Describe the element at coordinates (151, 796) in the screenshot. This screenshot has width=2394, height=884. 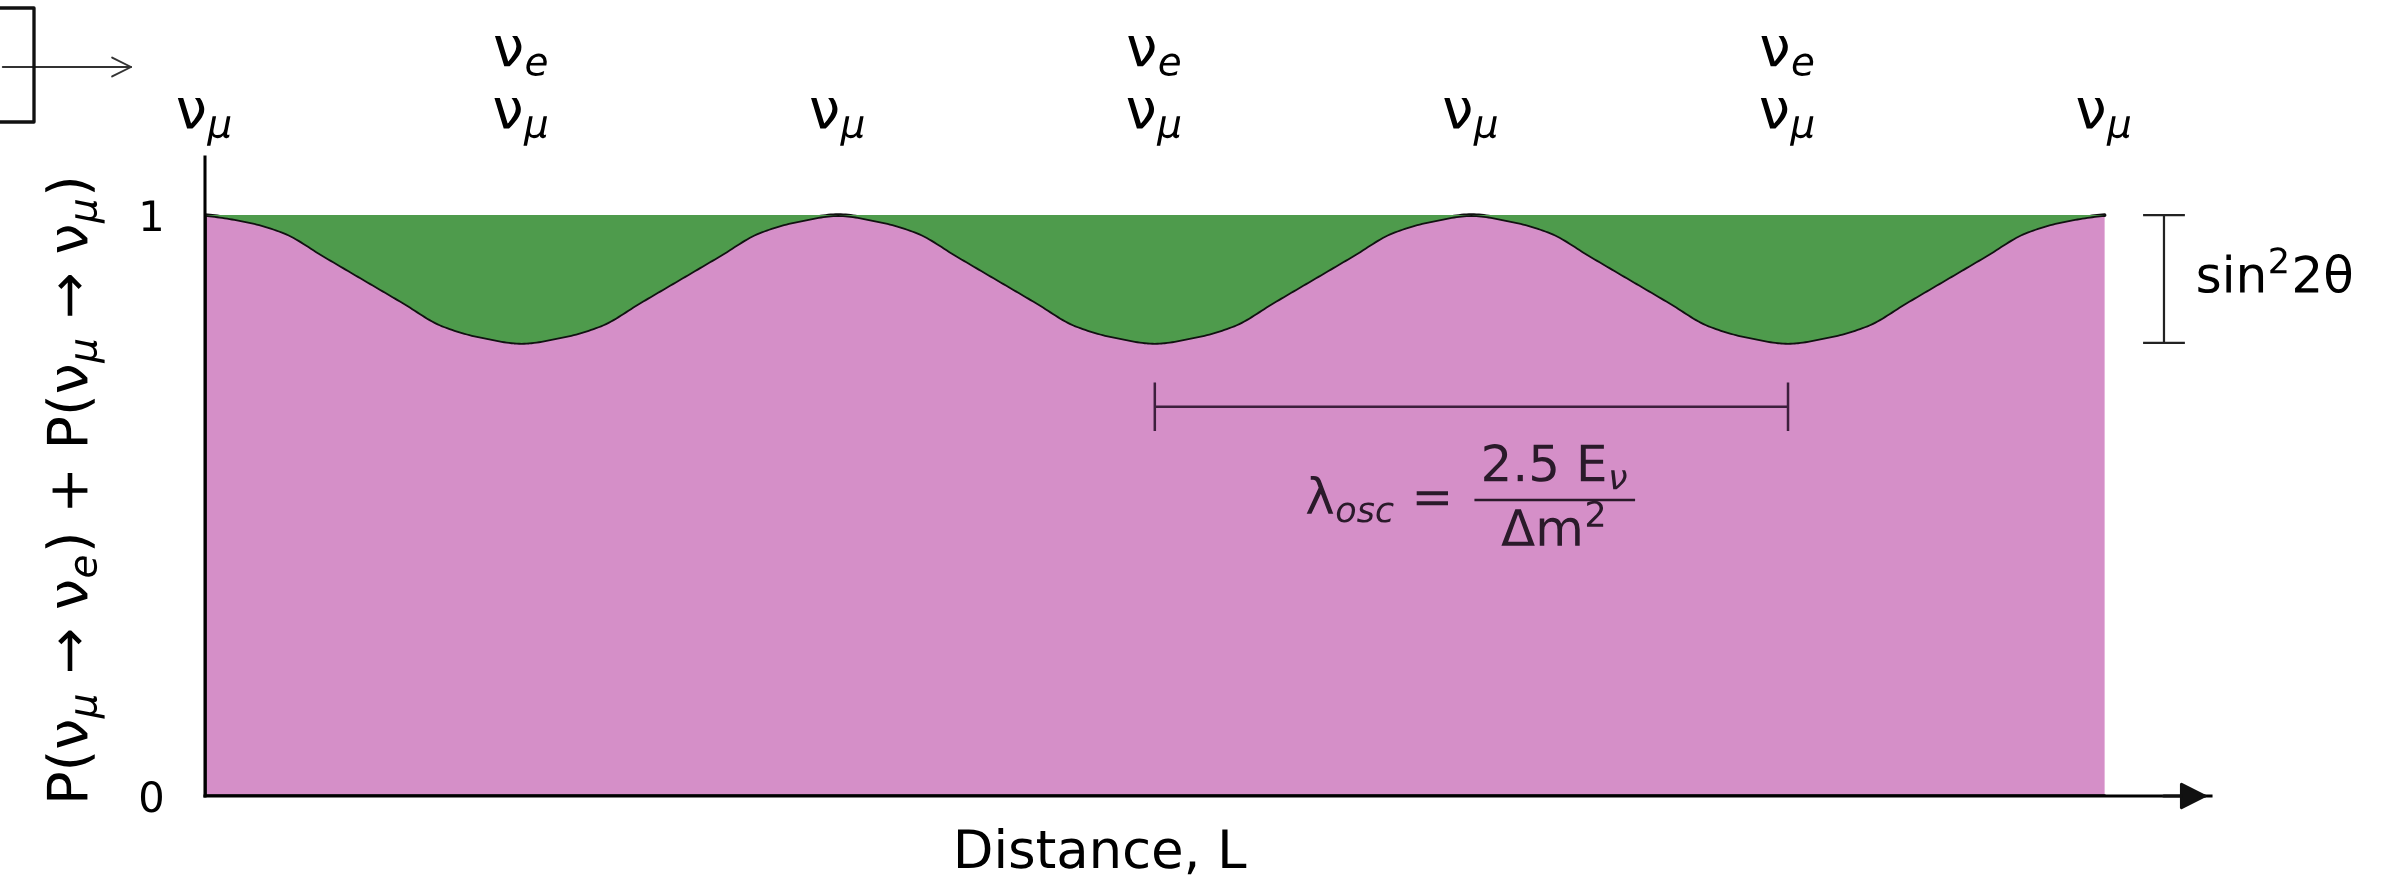
I see `y-tick-label: 0` at that location.